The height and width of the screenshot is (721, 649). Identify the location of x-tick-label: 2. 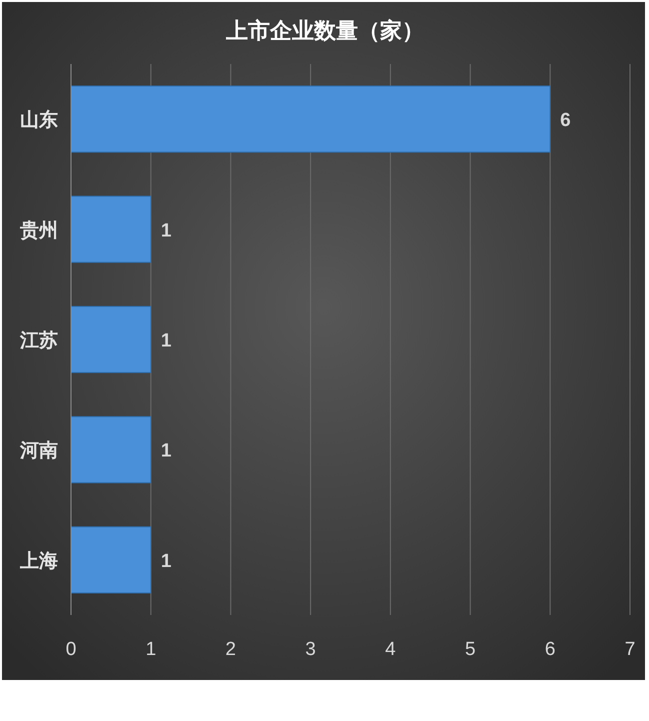
(230, 649).